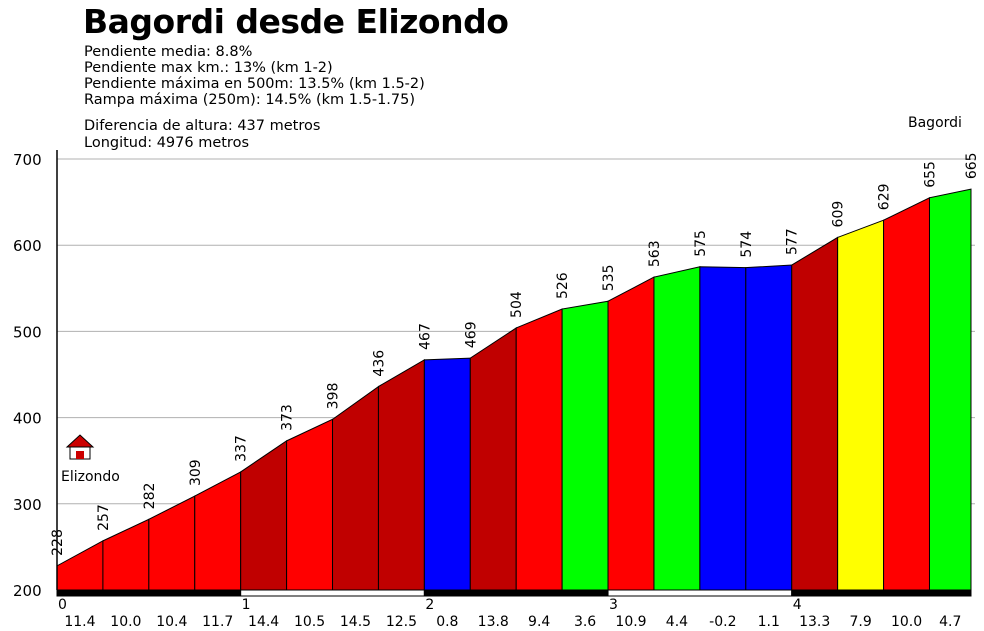  What do you see at coordinates (62, 605) in the screenshot?
I see `km-label: 0` at bounding box center [62, 605].